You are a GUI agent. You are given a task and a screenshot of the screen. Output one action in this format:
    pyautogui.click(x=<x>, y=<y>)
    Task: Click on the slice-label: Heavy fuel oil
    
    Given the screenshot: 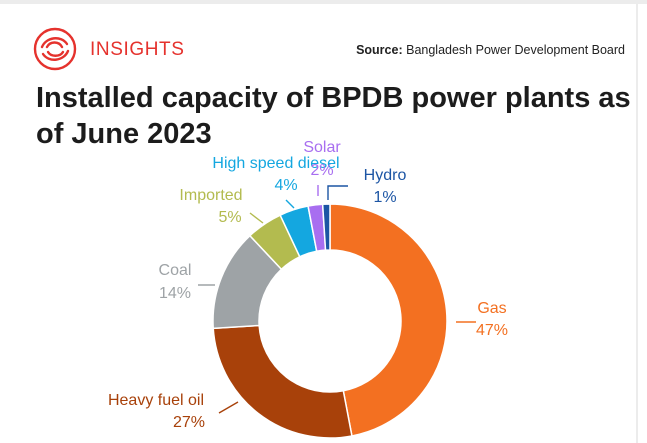 What is the action you would take?
    pyautogui.click(x=156, y=400)
    